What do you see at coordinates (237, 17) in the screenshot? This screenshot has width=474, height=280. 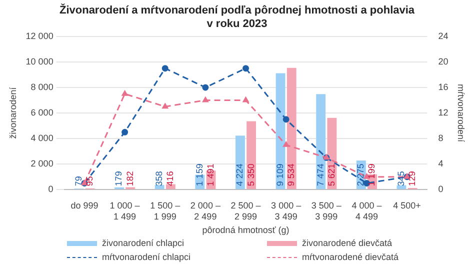 I see `chart-title: Živonarodení a mŕtvonarodení podľa pôrodnej hmotnosti a pohlavia v roku 2023` at bounding box center [237, 17].